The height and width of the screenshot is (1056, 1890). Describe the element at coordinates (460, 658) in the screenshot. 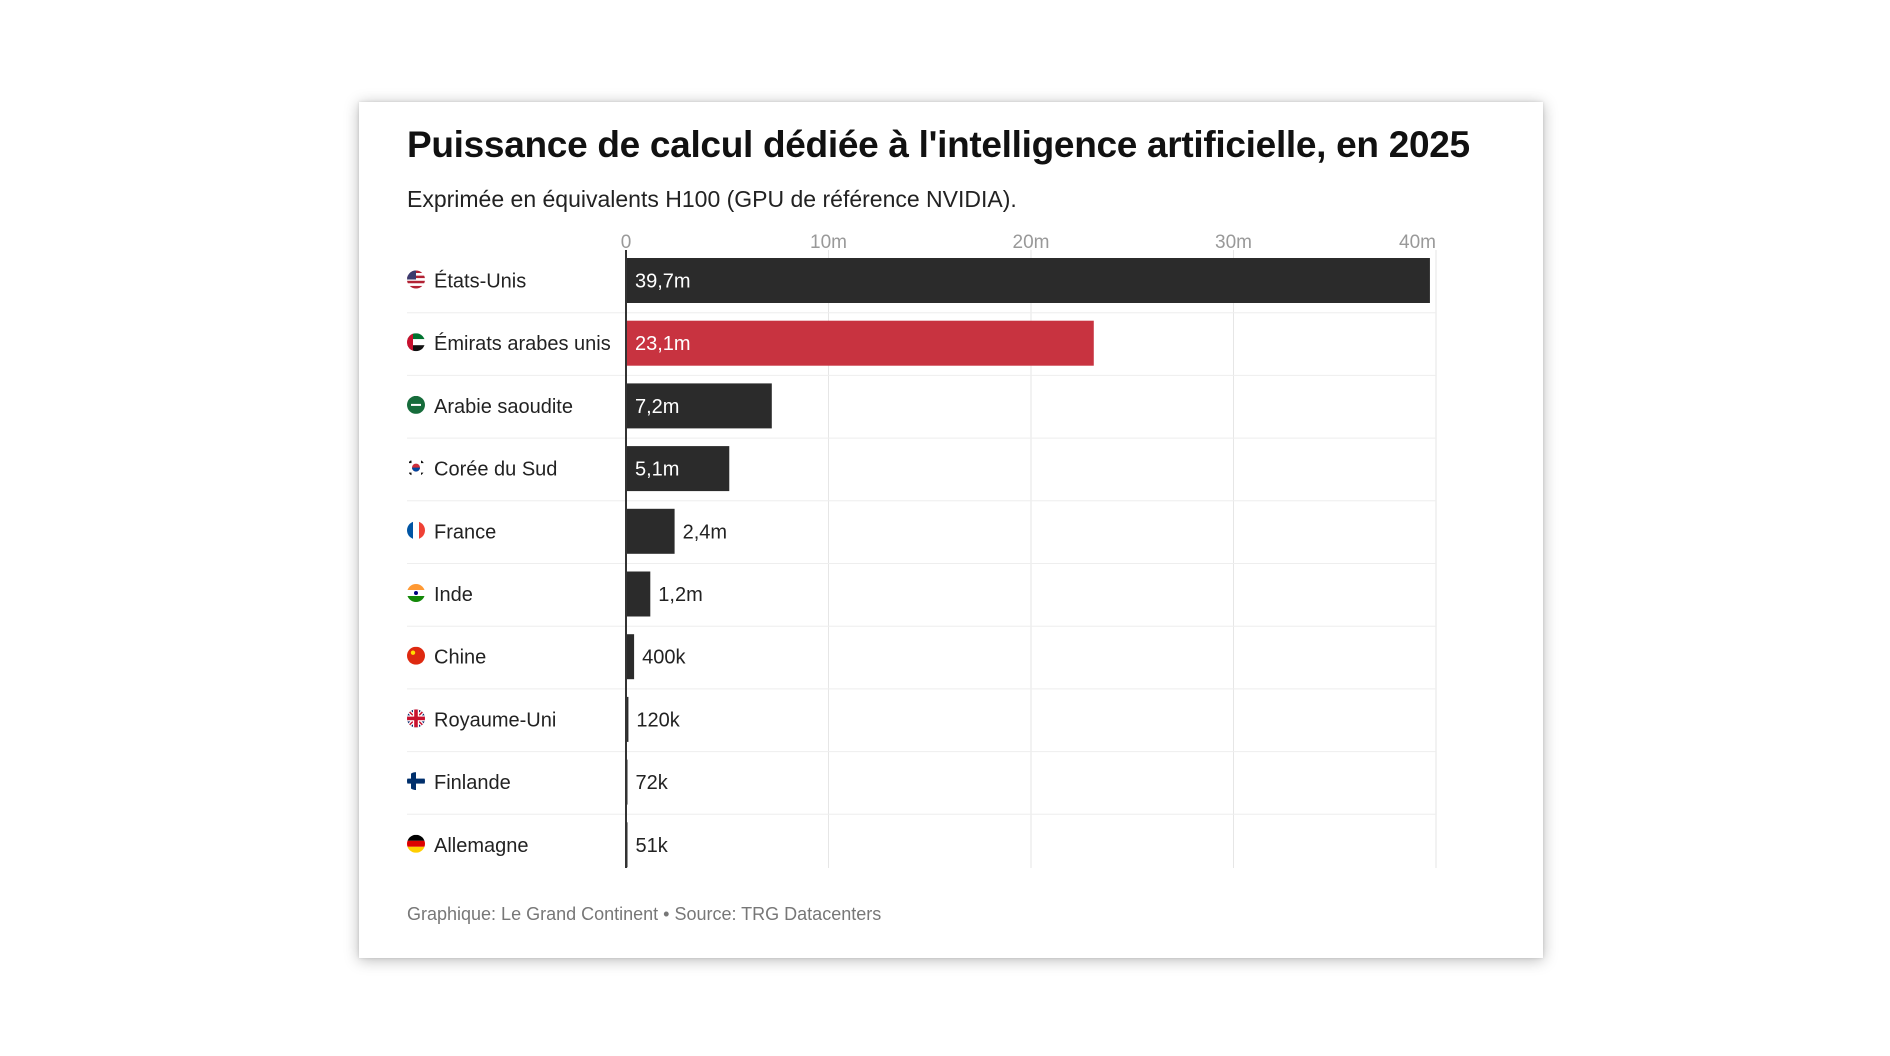

I see `category-label: Chine` at that location.